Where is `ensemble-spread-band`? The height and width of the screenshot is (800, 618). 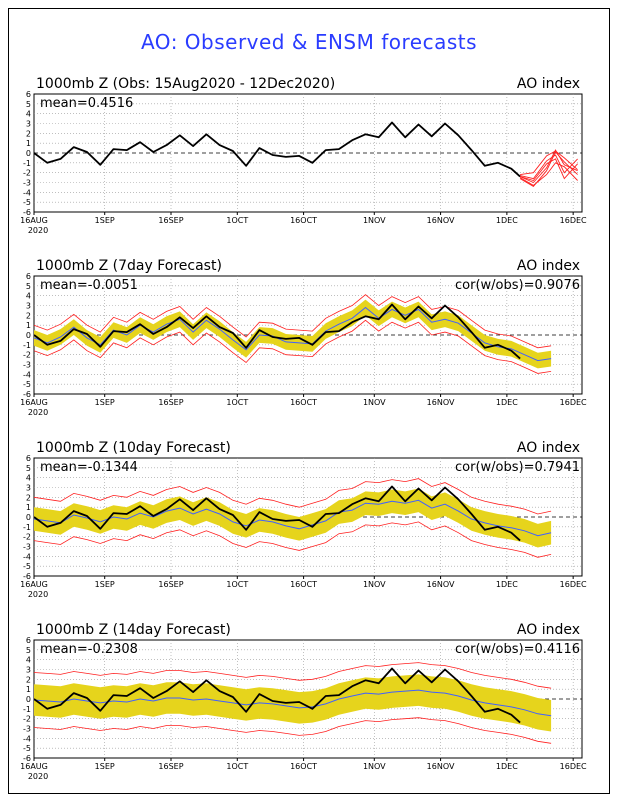
ensemble-spread-band is located at coordinates (293, 334).